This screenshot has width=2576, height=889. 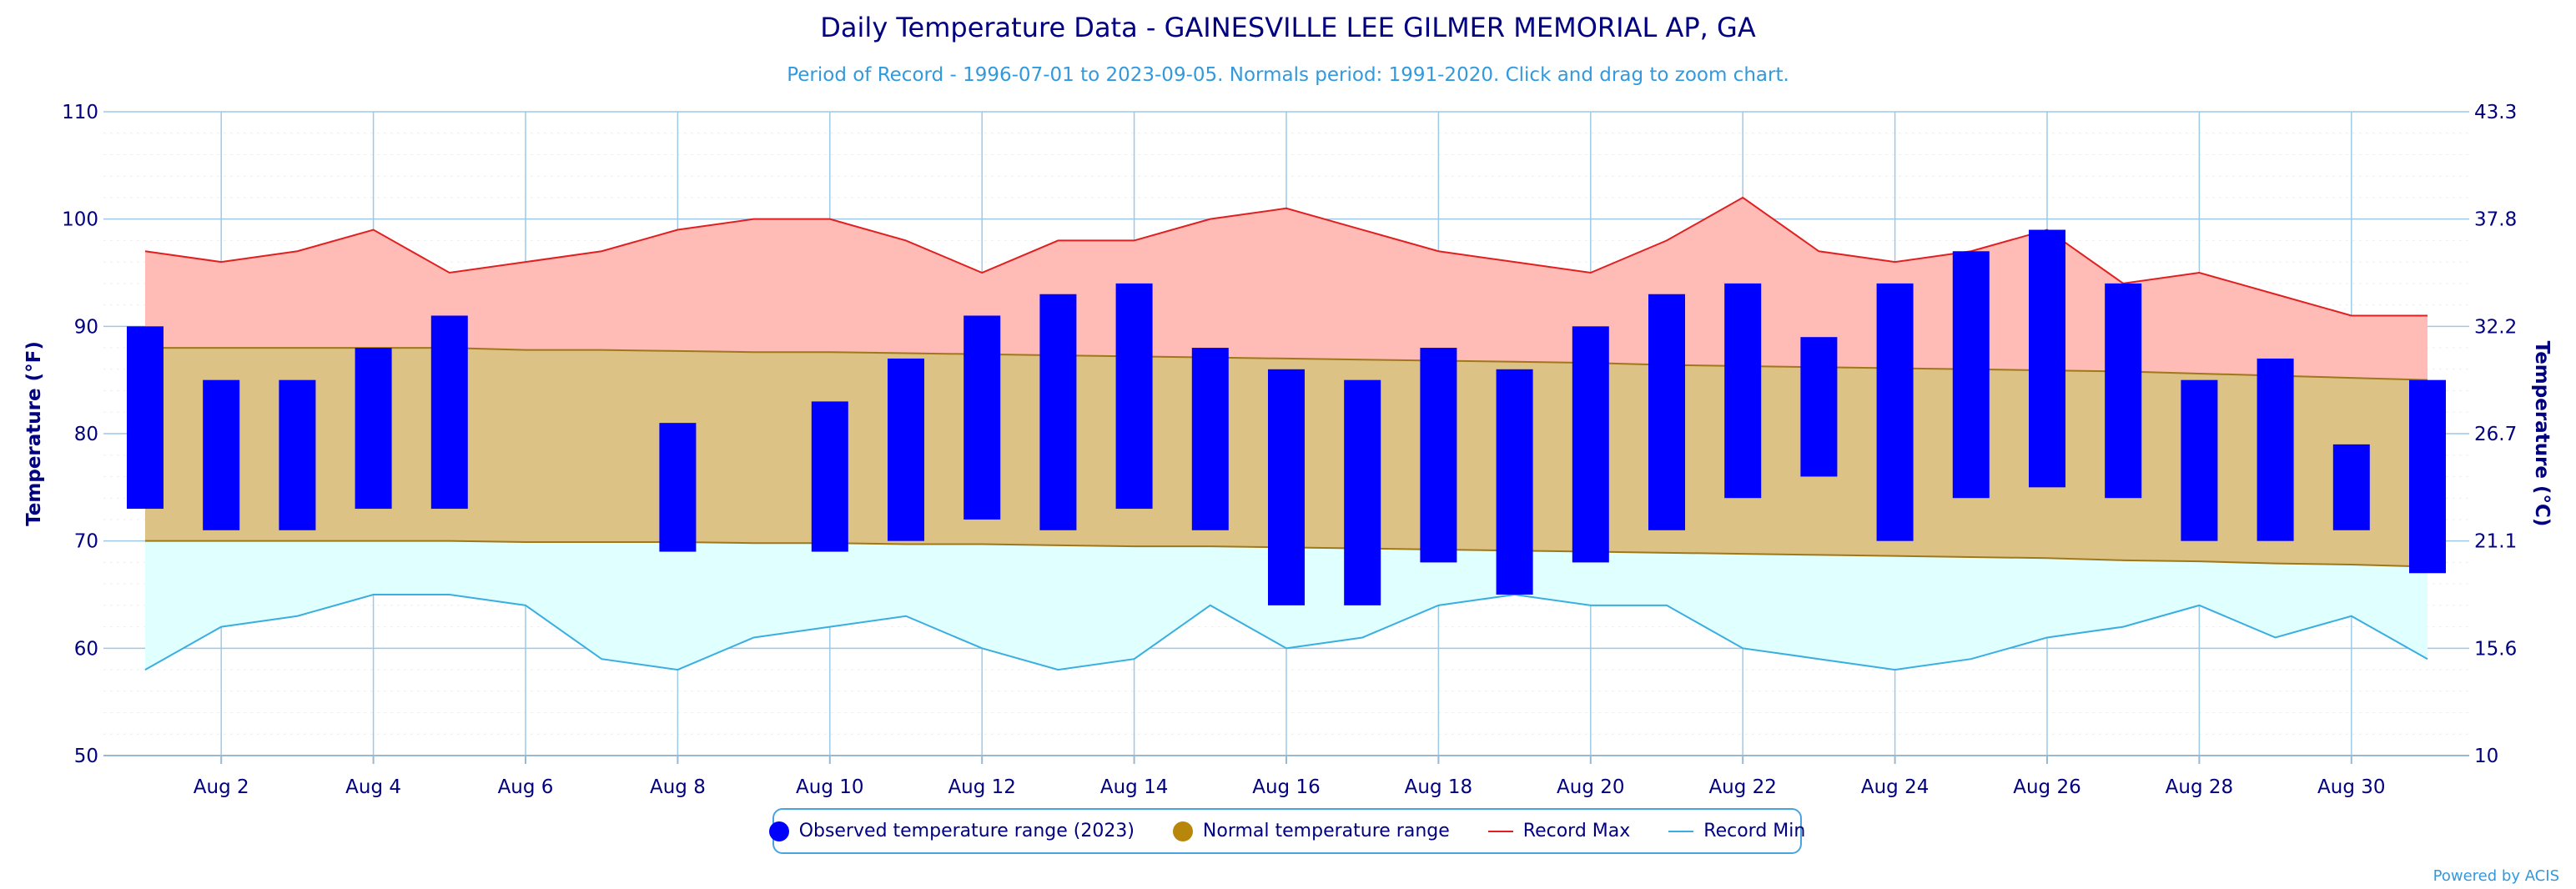 What do you see at coordinates (373, 787) in the screenshot?
I see `x-tick-label: Aug 4` at bounding box center [373, 787].